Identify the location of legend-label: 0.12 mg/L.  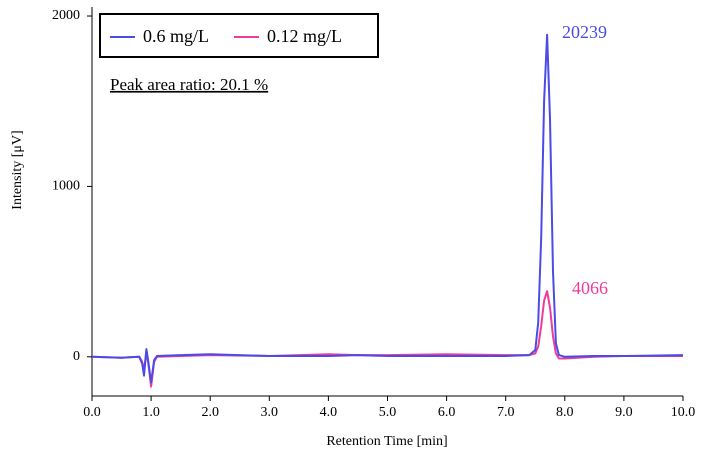
(304, 36).